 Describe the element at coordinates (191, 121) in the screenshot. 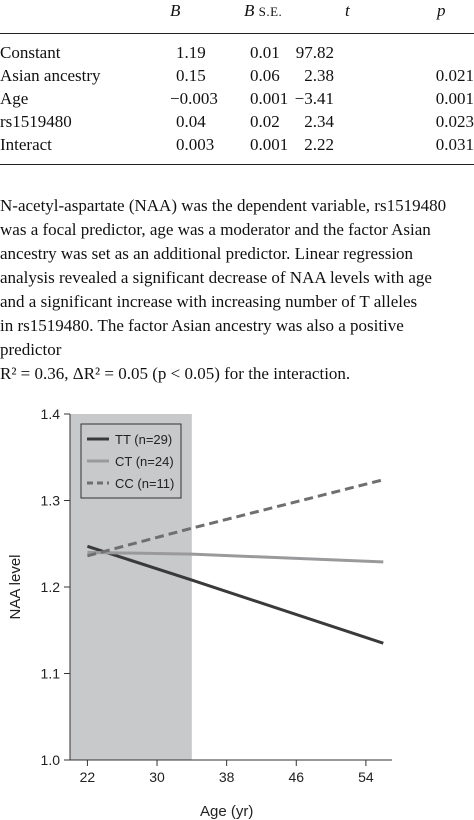

I see `b-value: 0.04` at that location.